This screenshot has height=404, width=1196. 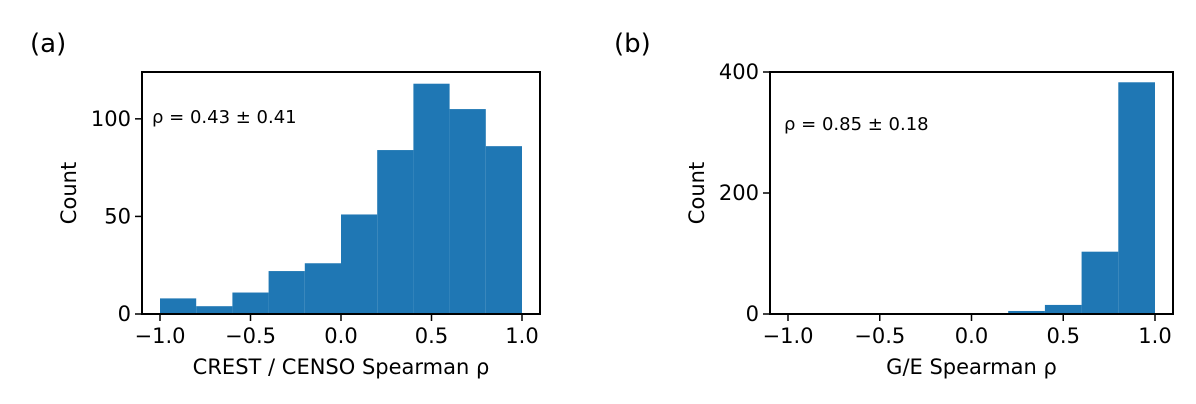 I want to click on x-ticks-a: −1.0 −0.5 0.0 0.5 1.0, so click(x=337, y=331).